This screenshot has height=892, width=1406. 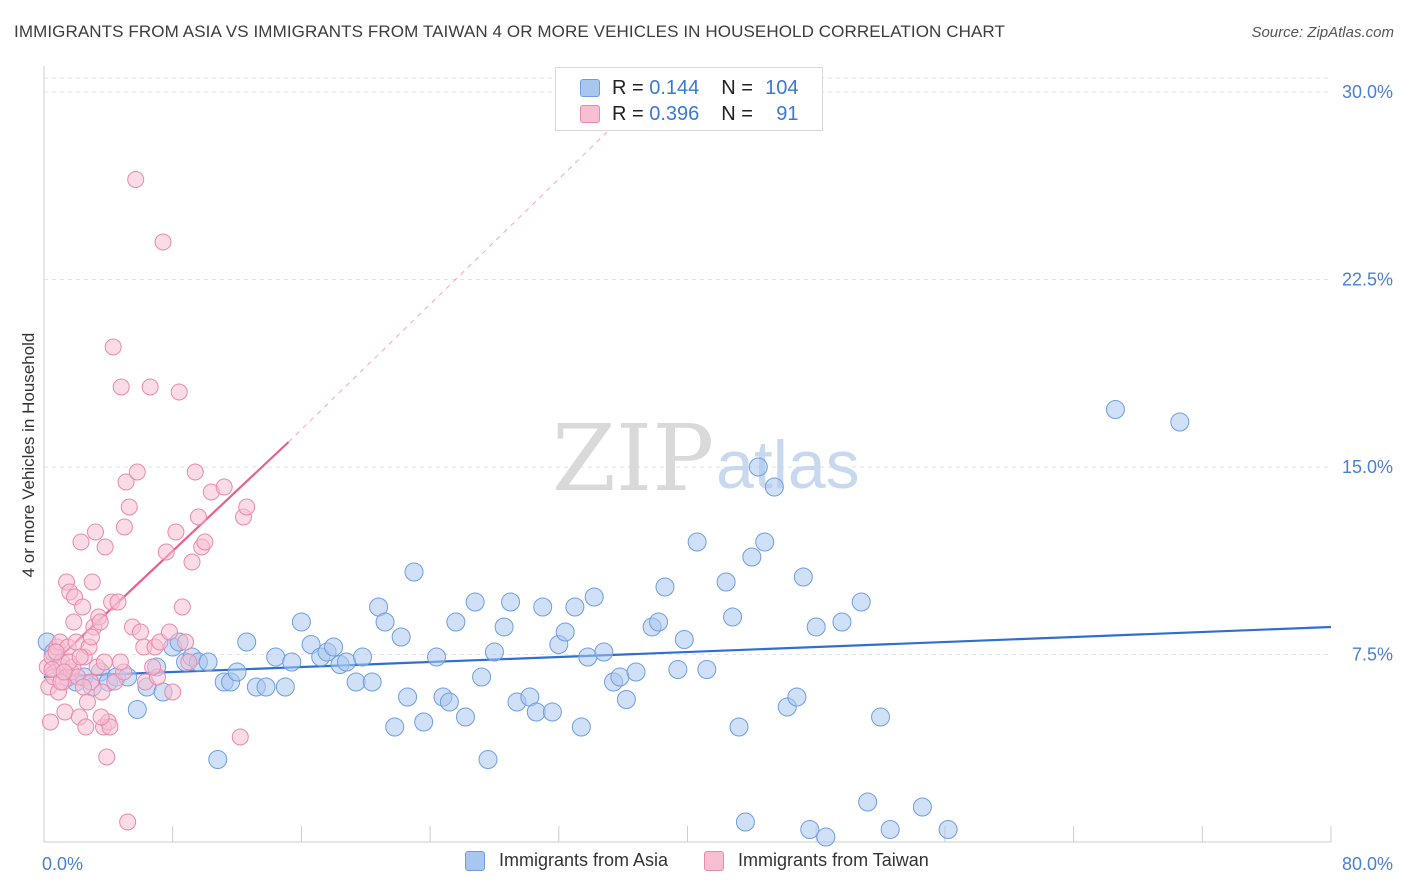 What do you see at coordinates (1367, 92) in the screenshot?
I see `y-tick-label: 30.0%` at bounding box center [1367, 92].